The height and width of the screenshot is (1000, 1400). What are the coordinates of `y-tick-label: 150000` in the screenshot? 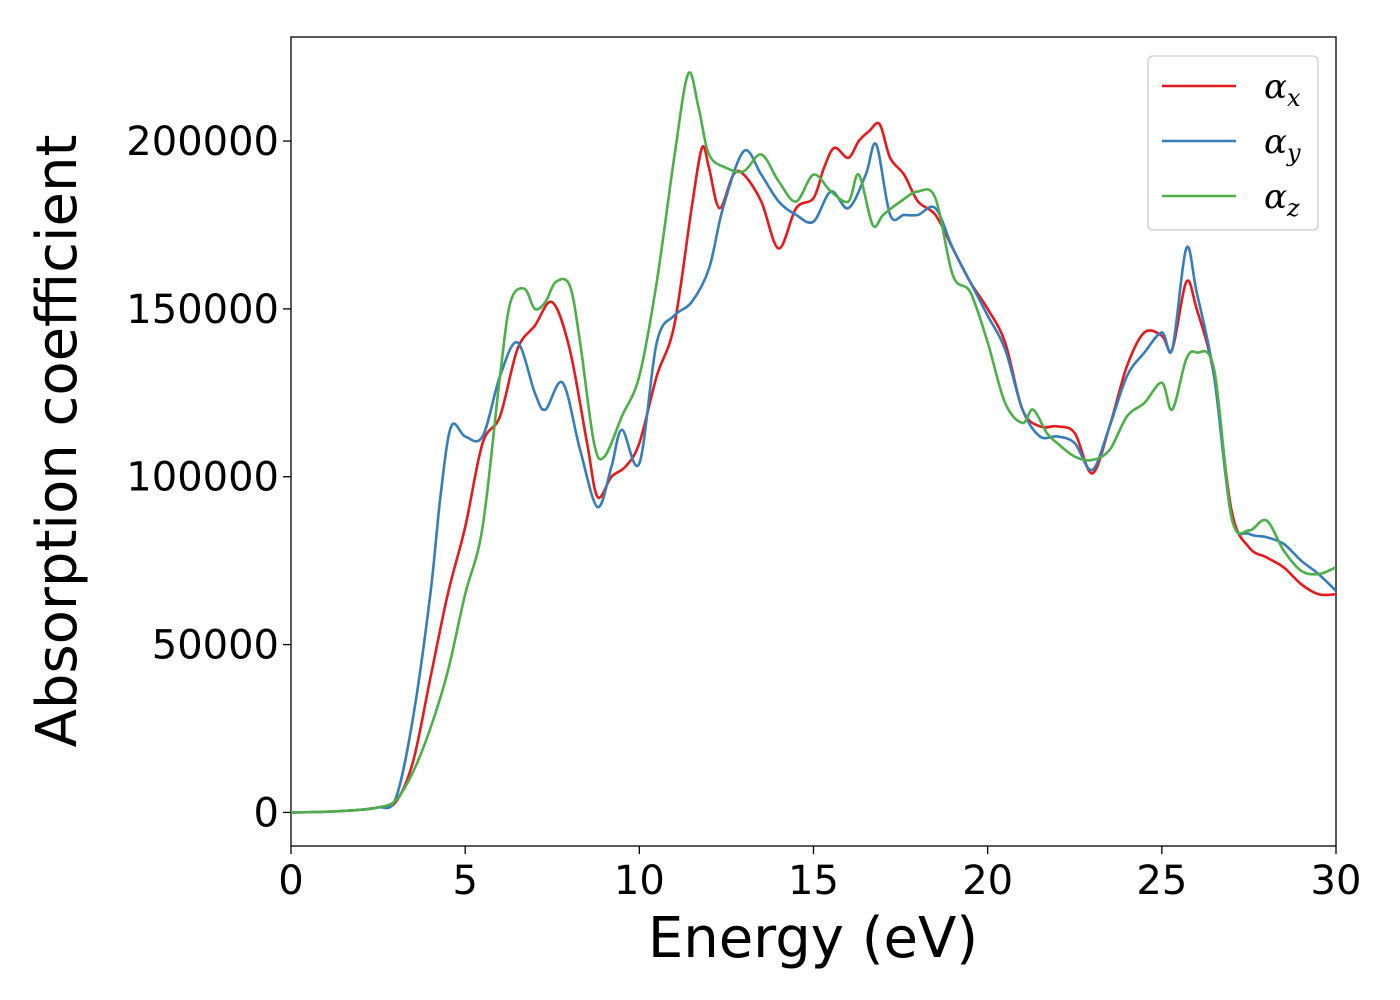 It's located at (202, 310).